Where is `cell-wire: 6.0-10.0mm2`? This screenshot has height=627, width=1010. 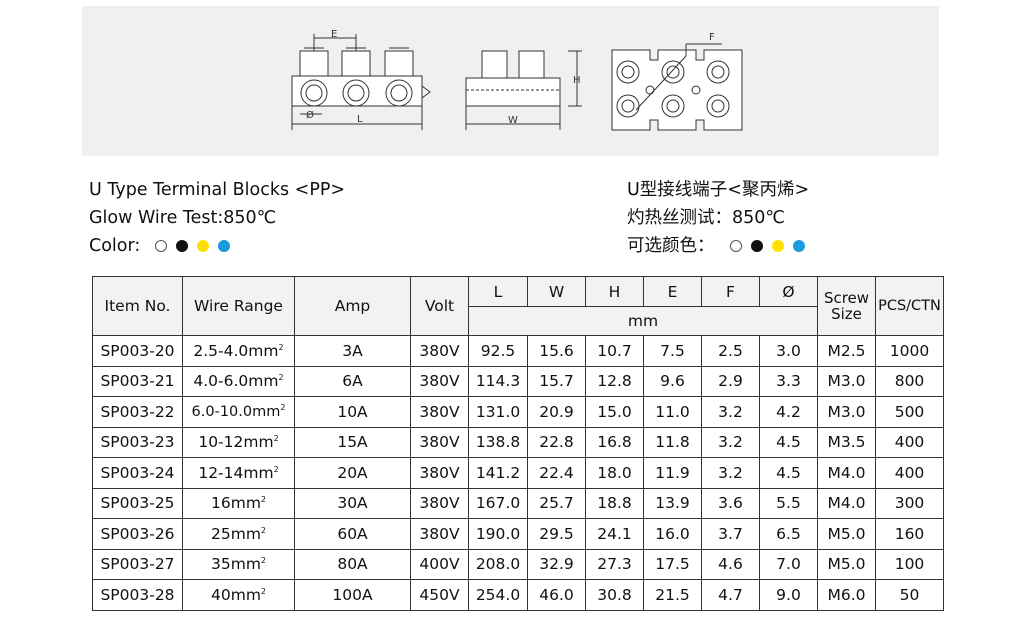 cell-wire: 6.0-10.0mm2 is located at coordinates (238, 412).